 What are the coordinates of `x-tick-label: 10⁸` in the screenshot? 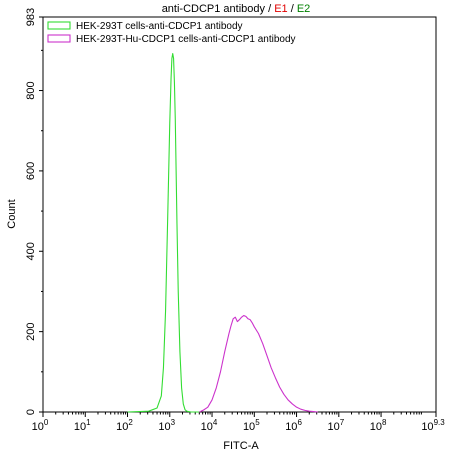 It's located at (378, 425).